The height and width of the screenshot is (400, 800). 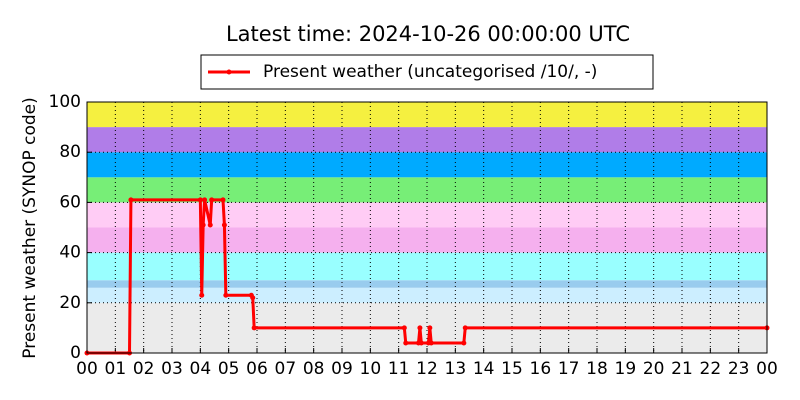 What do you see at coordinates (314, 369) in the screenshot?
I see `x-tick-label: 08` at bounding box center [314, 369].